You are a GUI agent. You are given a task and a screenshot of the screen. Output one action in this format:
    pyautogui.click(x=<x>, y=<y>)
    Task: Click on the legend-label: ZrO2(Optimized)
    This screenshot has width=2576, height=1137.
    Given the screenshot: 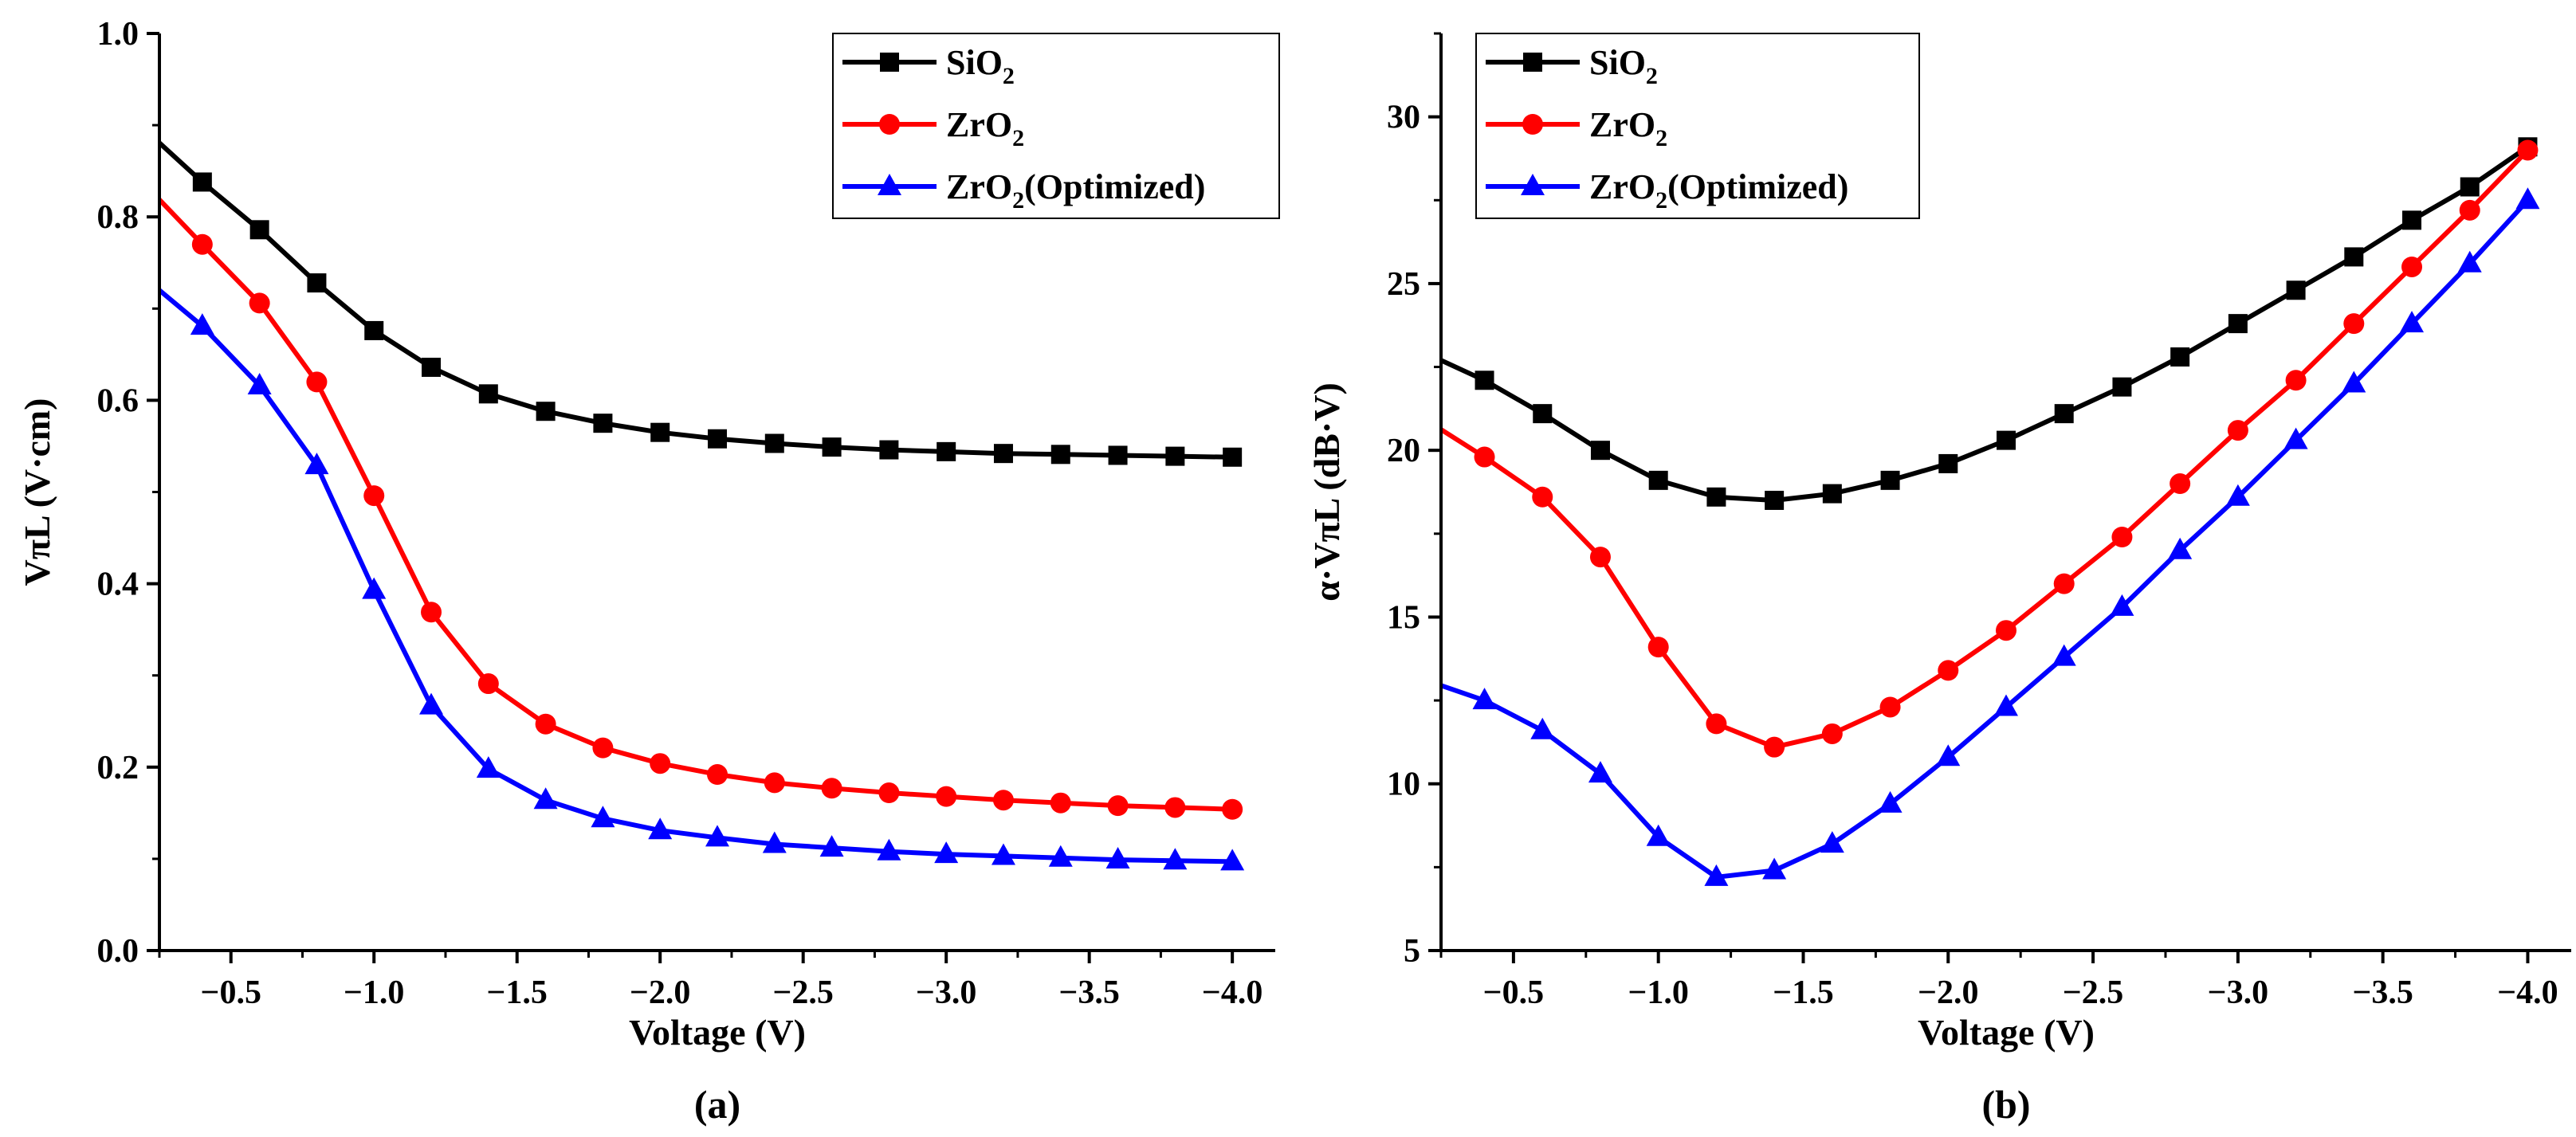 What is the action you would take?
    pyautogui.click(x=1718, y=191)
    